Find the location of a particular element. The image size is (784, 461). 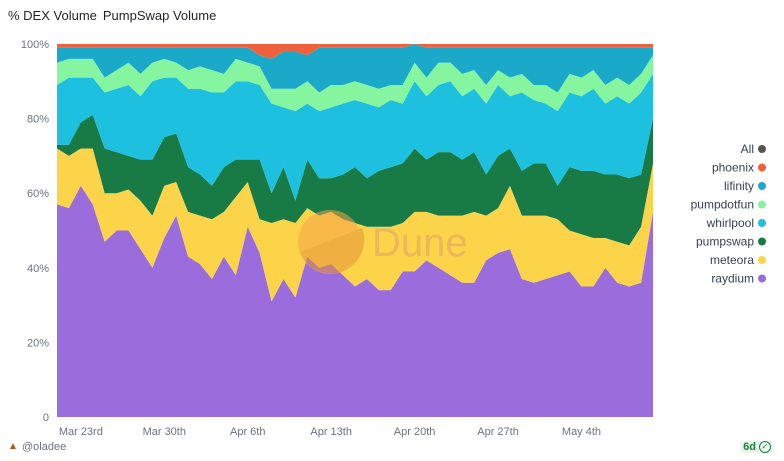

legend-label: raydium is located at coordinates (732, 279).